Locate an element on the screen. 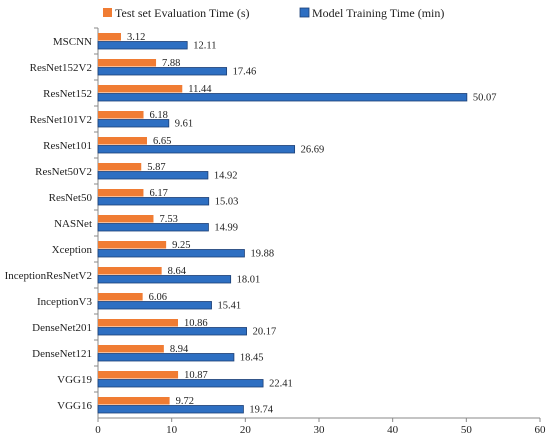 The width and height of the screenshot is (550, 437). value-label-training: 14.99 is located at coordinates (226, 228).